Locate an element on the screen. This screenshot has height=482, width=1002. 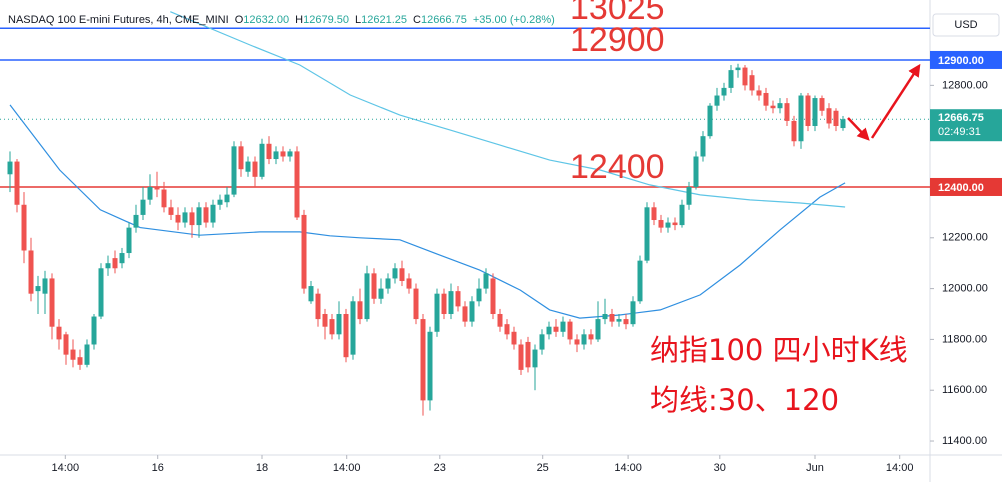
arrows is located at coordinates (884, 102).